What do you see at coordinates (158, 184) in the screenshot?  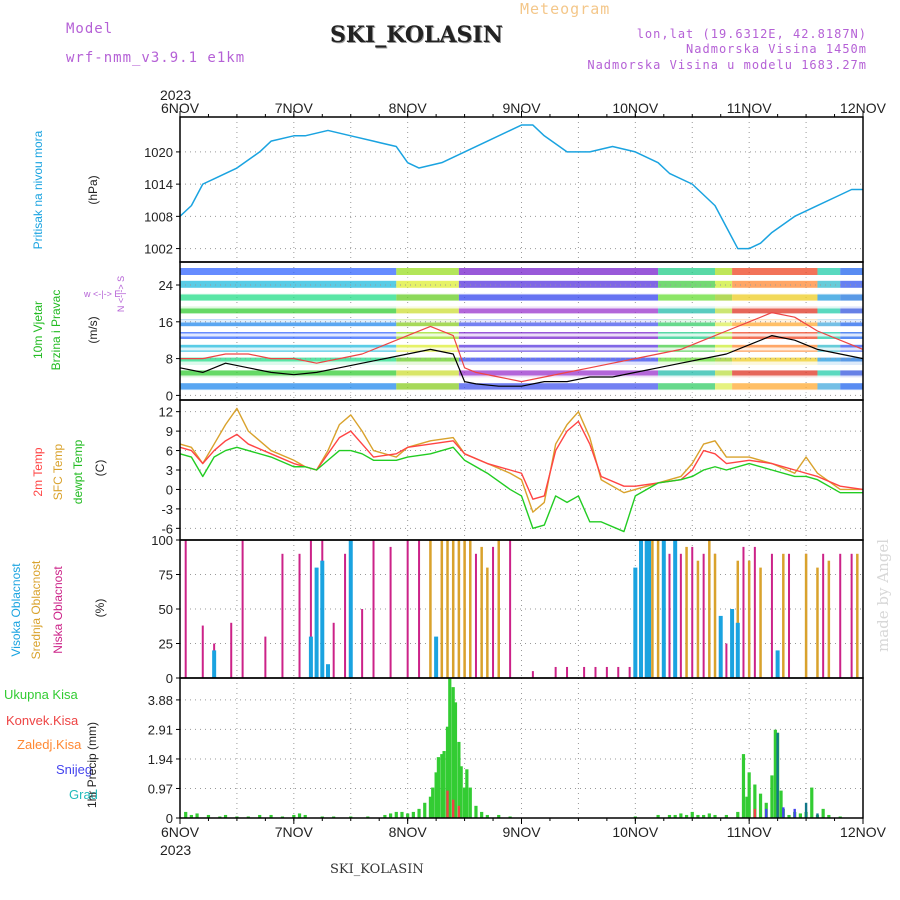 I see `y-tick-label: 1014` at bounding box center [158, 184].